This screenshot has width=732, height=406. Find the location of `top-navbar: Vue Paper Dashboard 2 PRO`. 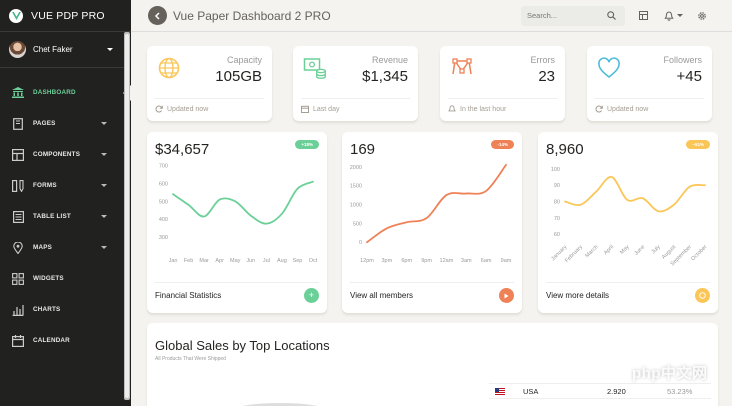

top-navbar: Vue Paper Dashboard 2 PRO is located at coordinates (431, 16).